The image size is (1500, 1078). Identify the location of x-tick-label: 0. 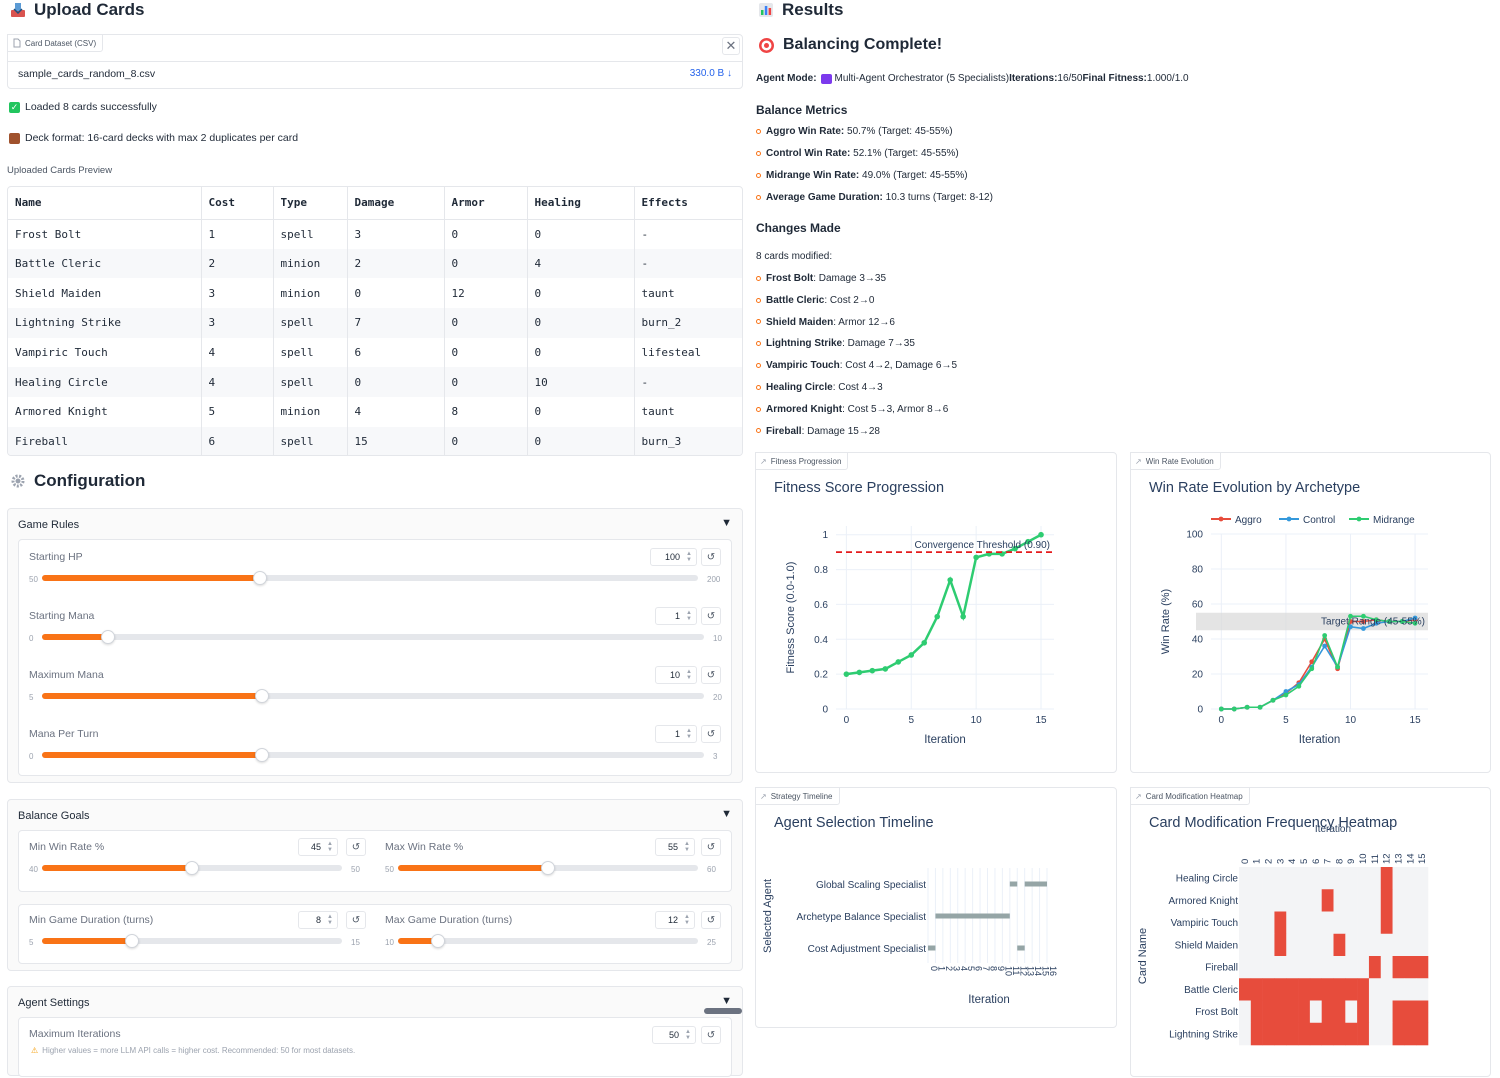
(1222, 720).